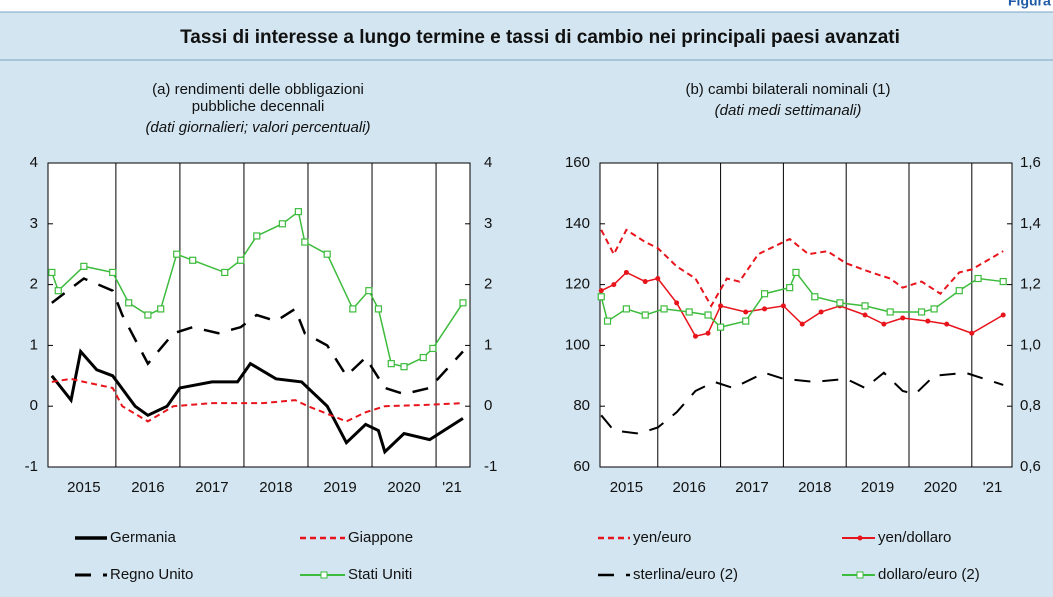 The width and height of the screenshot is (1053, 597). I want to click on chart-title: (a) rendimenti delle obbligazioni, so click(258, 89).